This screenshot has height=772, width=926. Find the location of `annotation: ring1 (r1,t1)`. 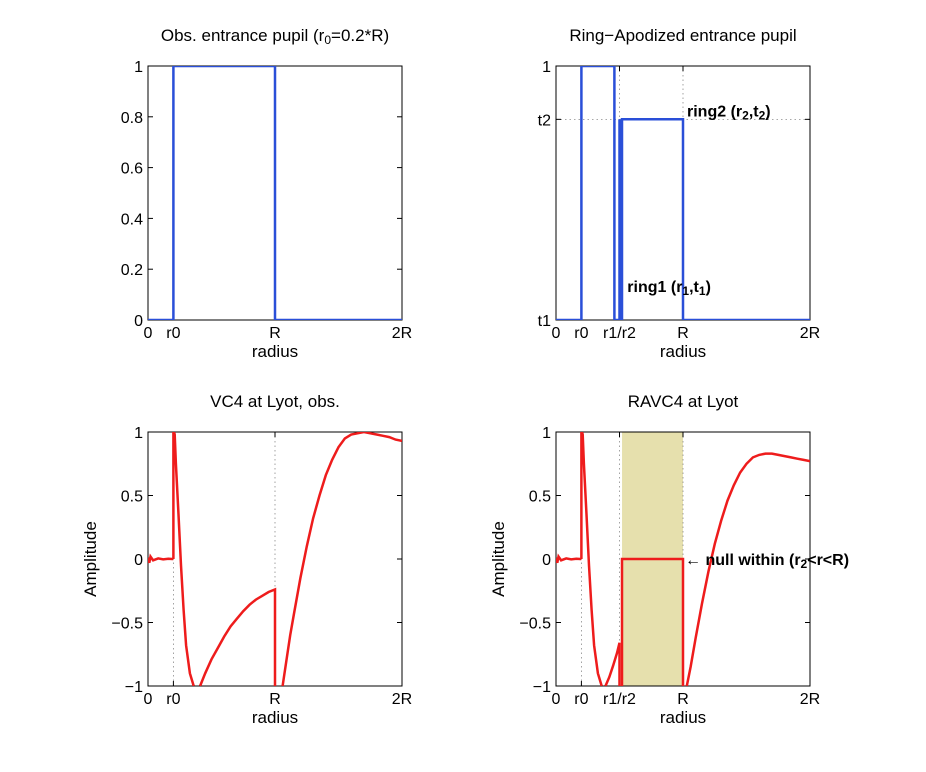

annotation: ring1 (r1,t1) is located at coordinates (669, 288).